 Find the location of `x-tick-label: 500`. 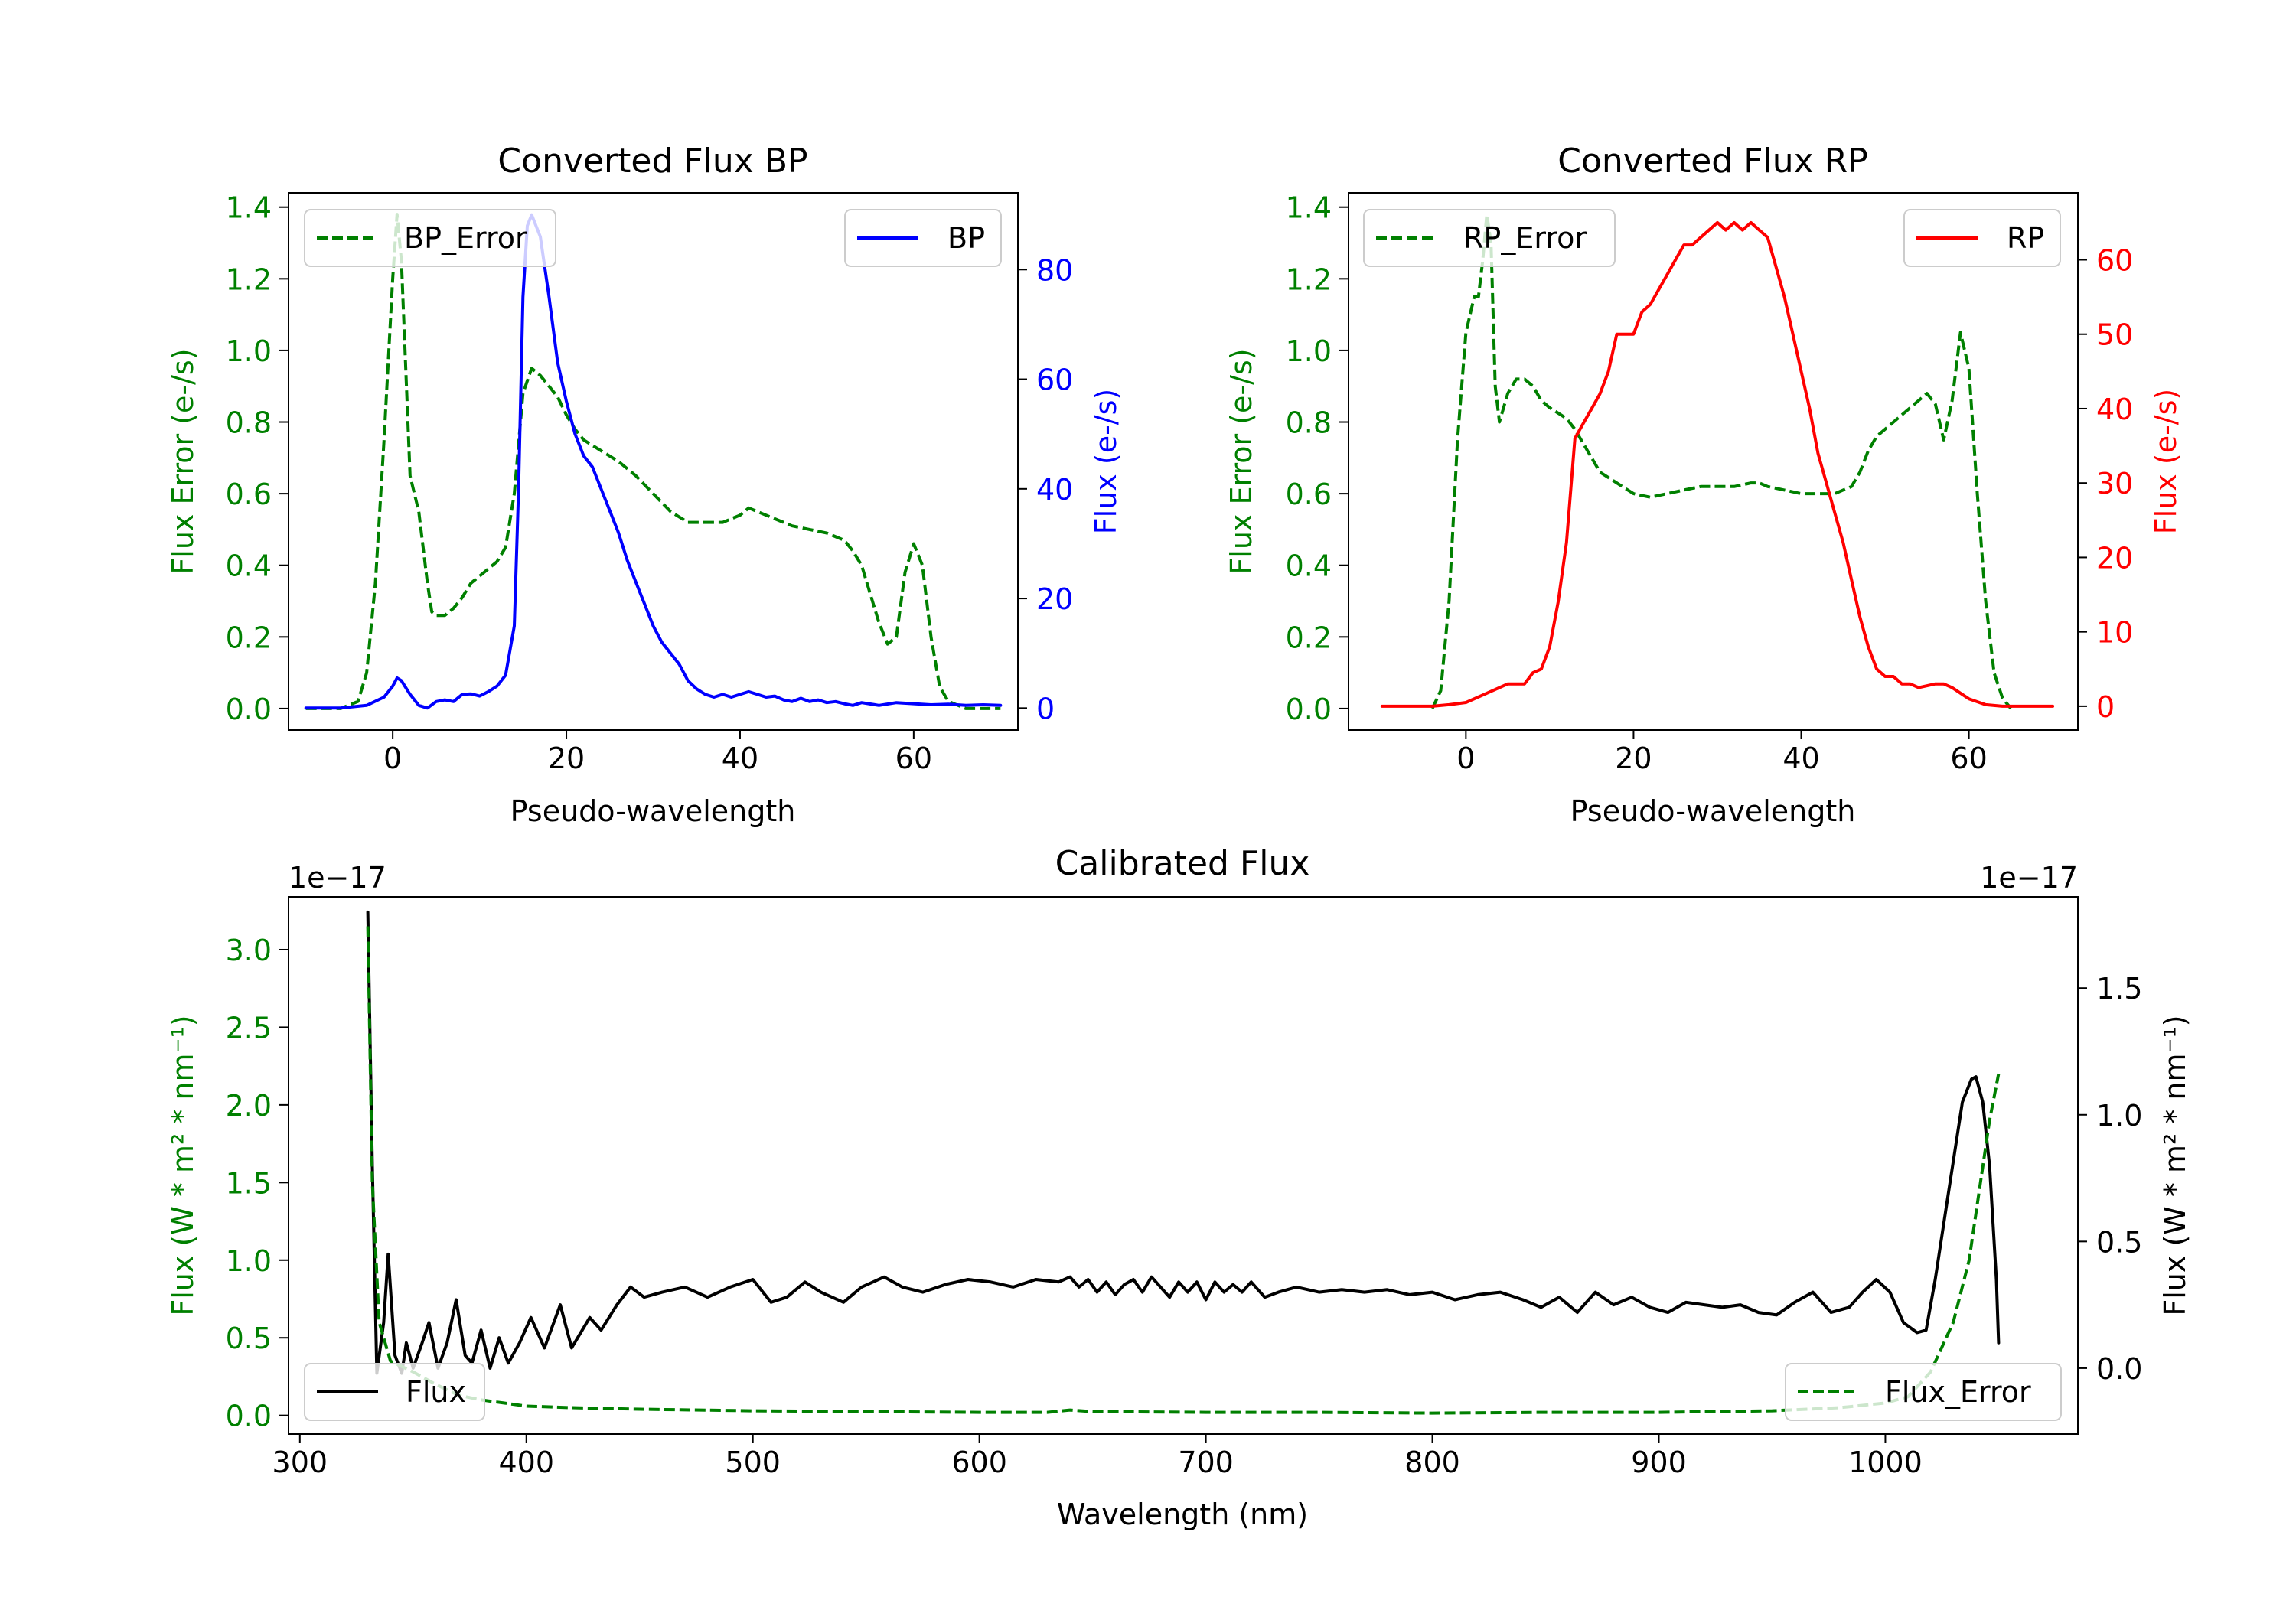

x-tick-label: 500 is located at coordinates (753, 1462).